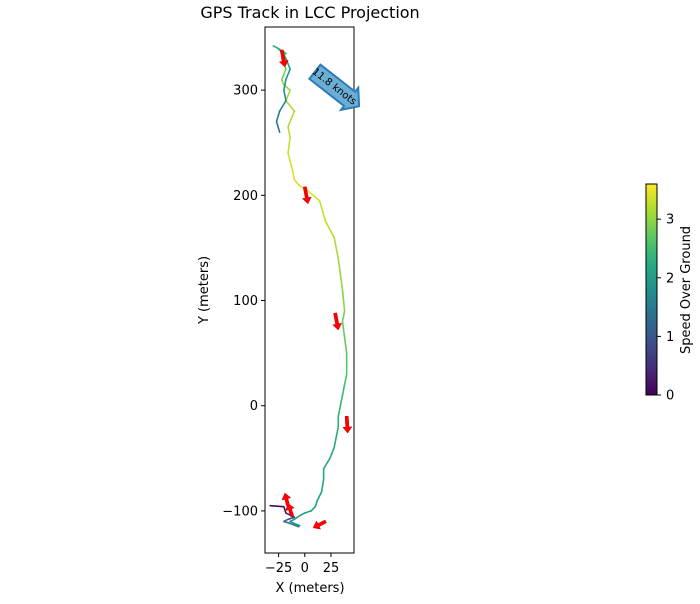 This screenshot has width=700, height=604. Describe the element at coordinates (254, 406) in the screenshot. I see `y-tick-label: 0` at that location.